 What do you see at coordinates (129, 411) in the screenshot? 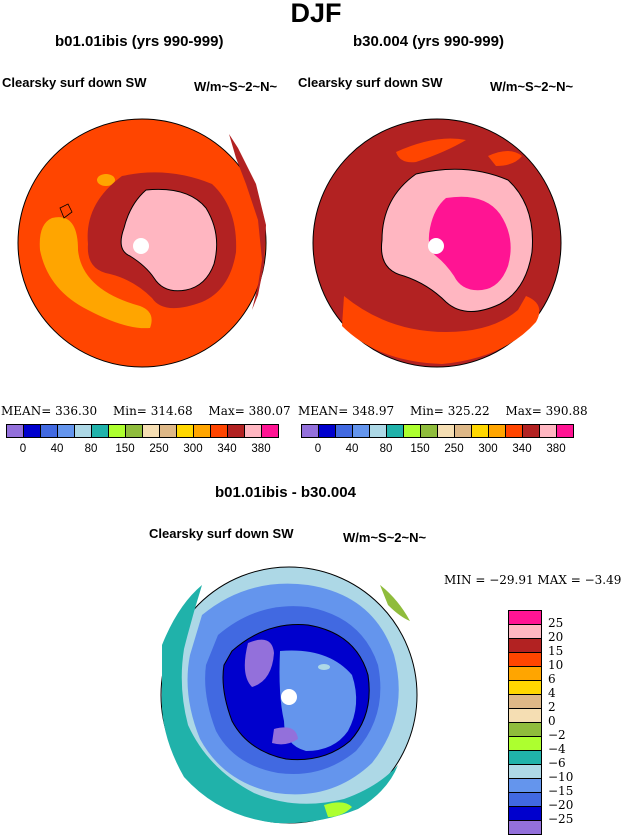
I see `panel1-min-label: Min=` at bounding box center [129, 411].